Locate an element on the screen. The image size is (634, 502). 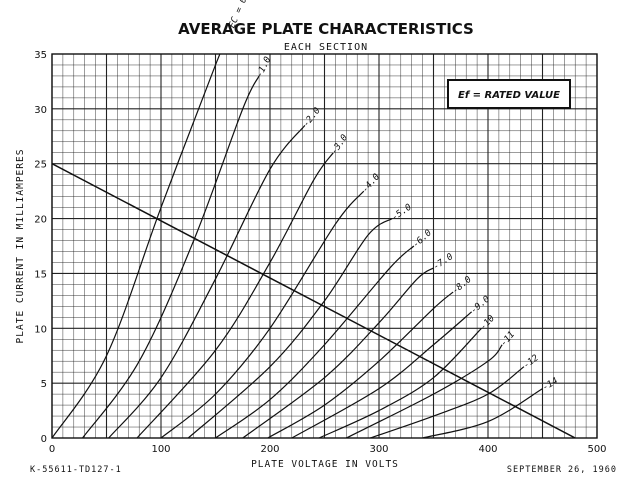
curve-label: -2.0 is located at coordinates (311, 117).